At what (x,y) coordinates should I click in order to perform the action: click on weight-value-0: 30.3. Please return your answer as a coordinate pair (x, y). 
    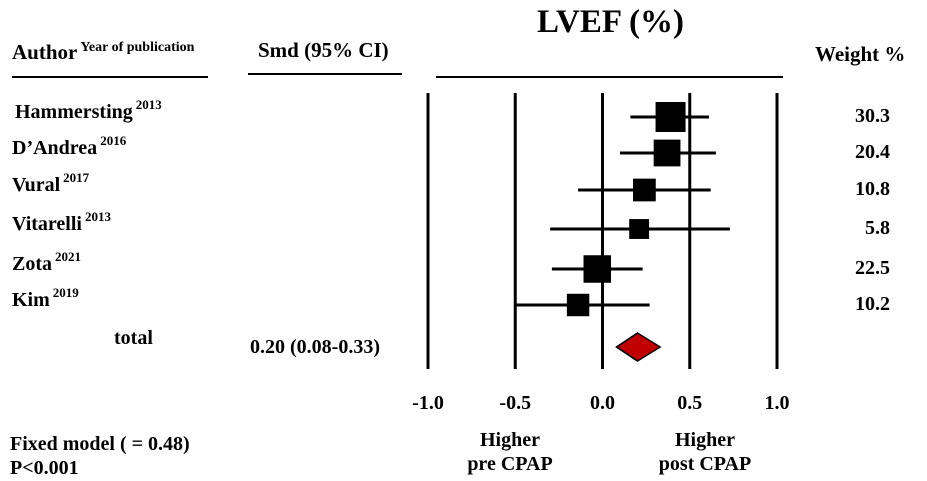
    Looking at the image, I should click on (872, 116).